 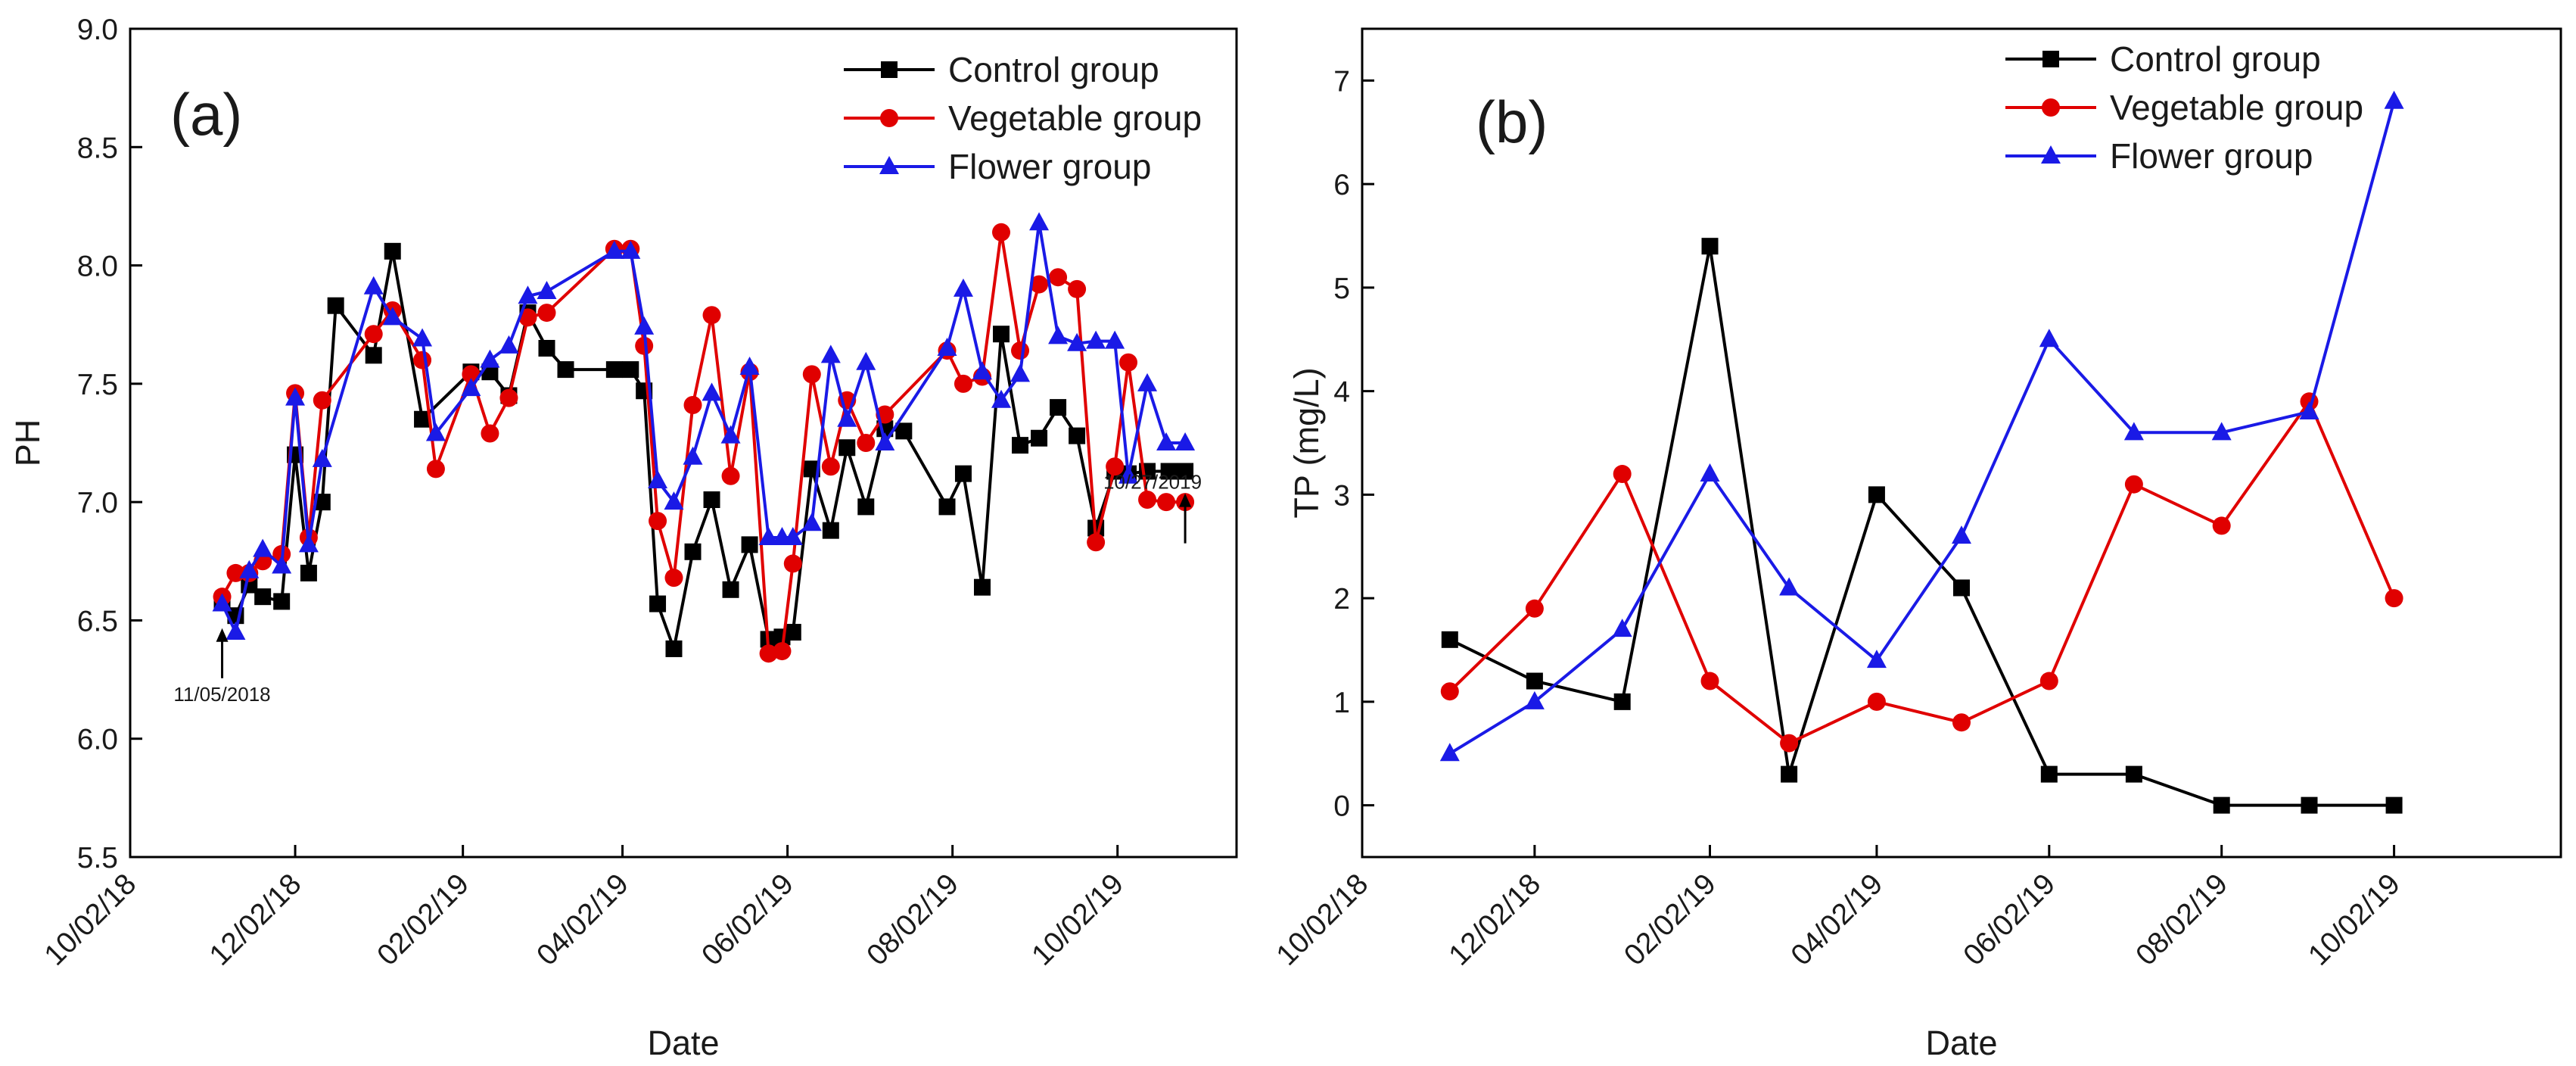 What do you see at coordinates (1185, 500) in the screenshot?
I see `annotation-arrowhead` at bounding box center [1185, 500].